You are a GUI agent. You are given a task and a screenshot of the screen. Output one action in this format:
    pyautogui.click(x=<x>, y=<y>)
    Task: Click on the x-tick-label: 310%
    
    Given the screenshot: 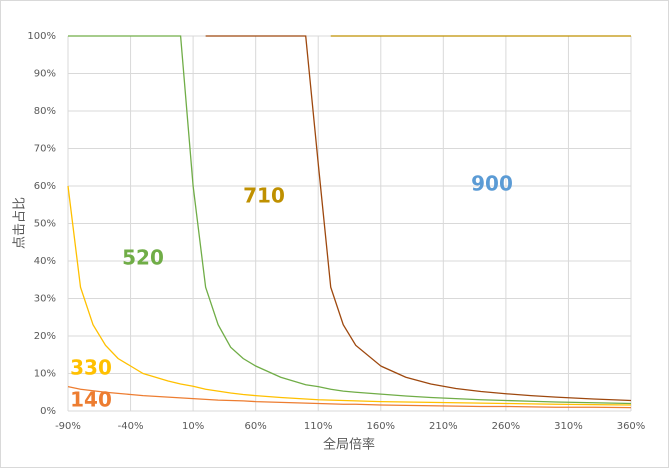 What is the action you would take?
    pyautogui.click(x=568, y=426)
    